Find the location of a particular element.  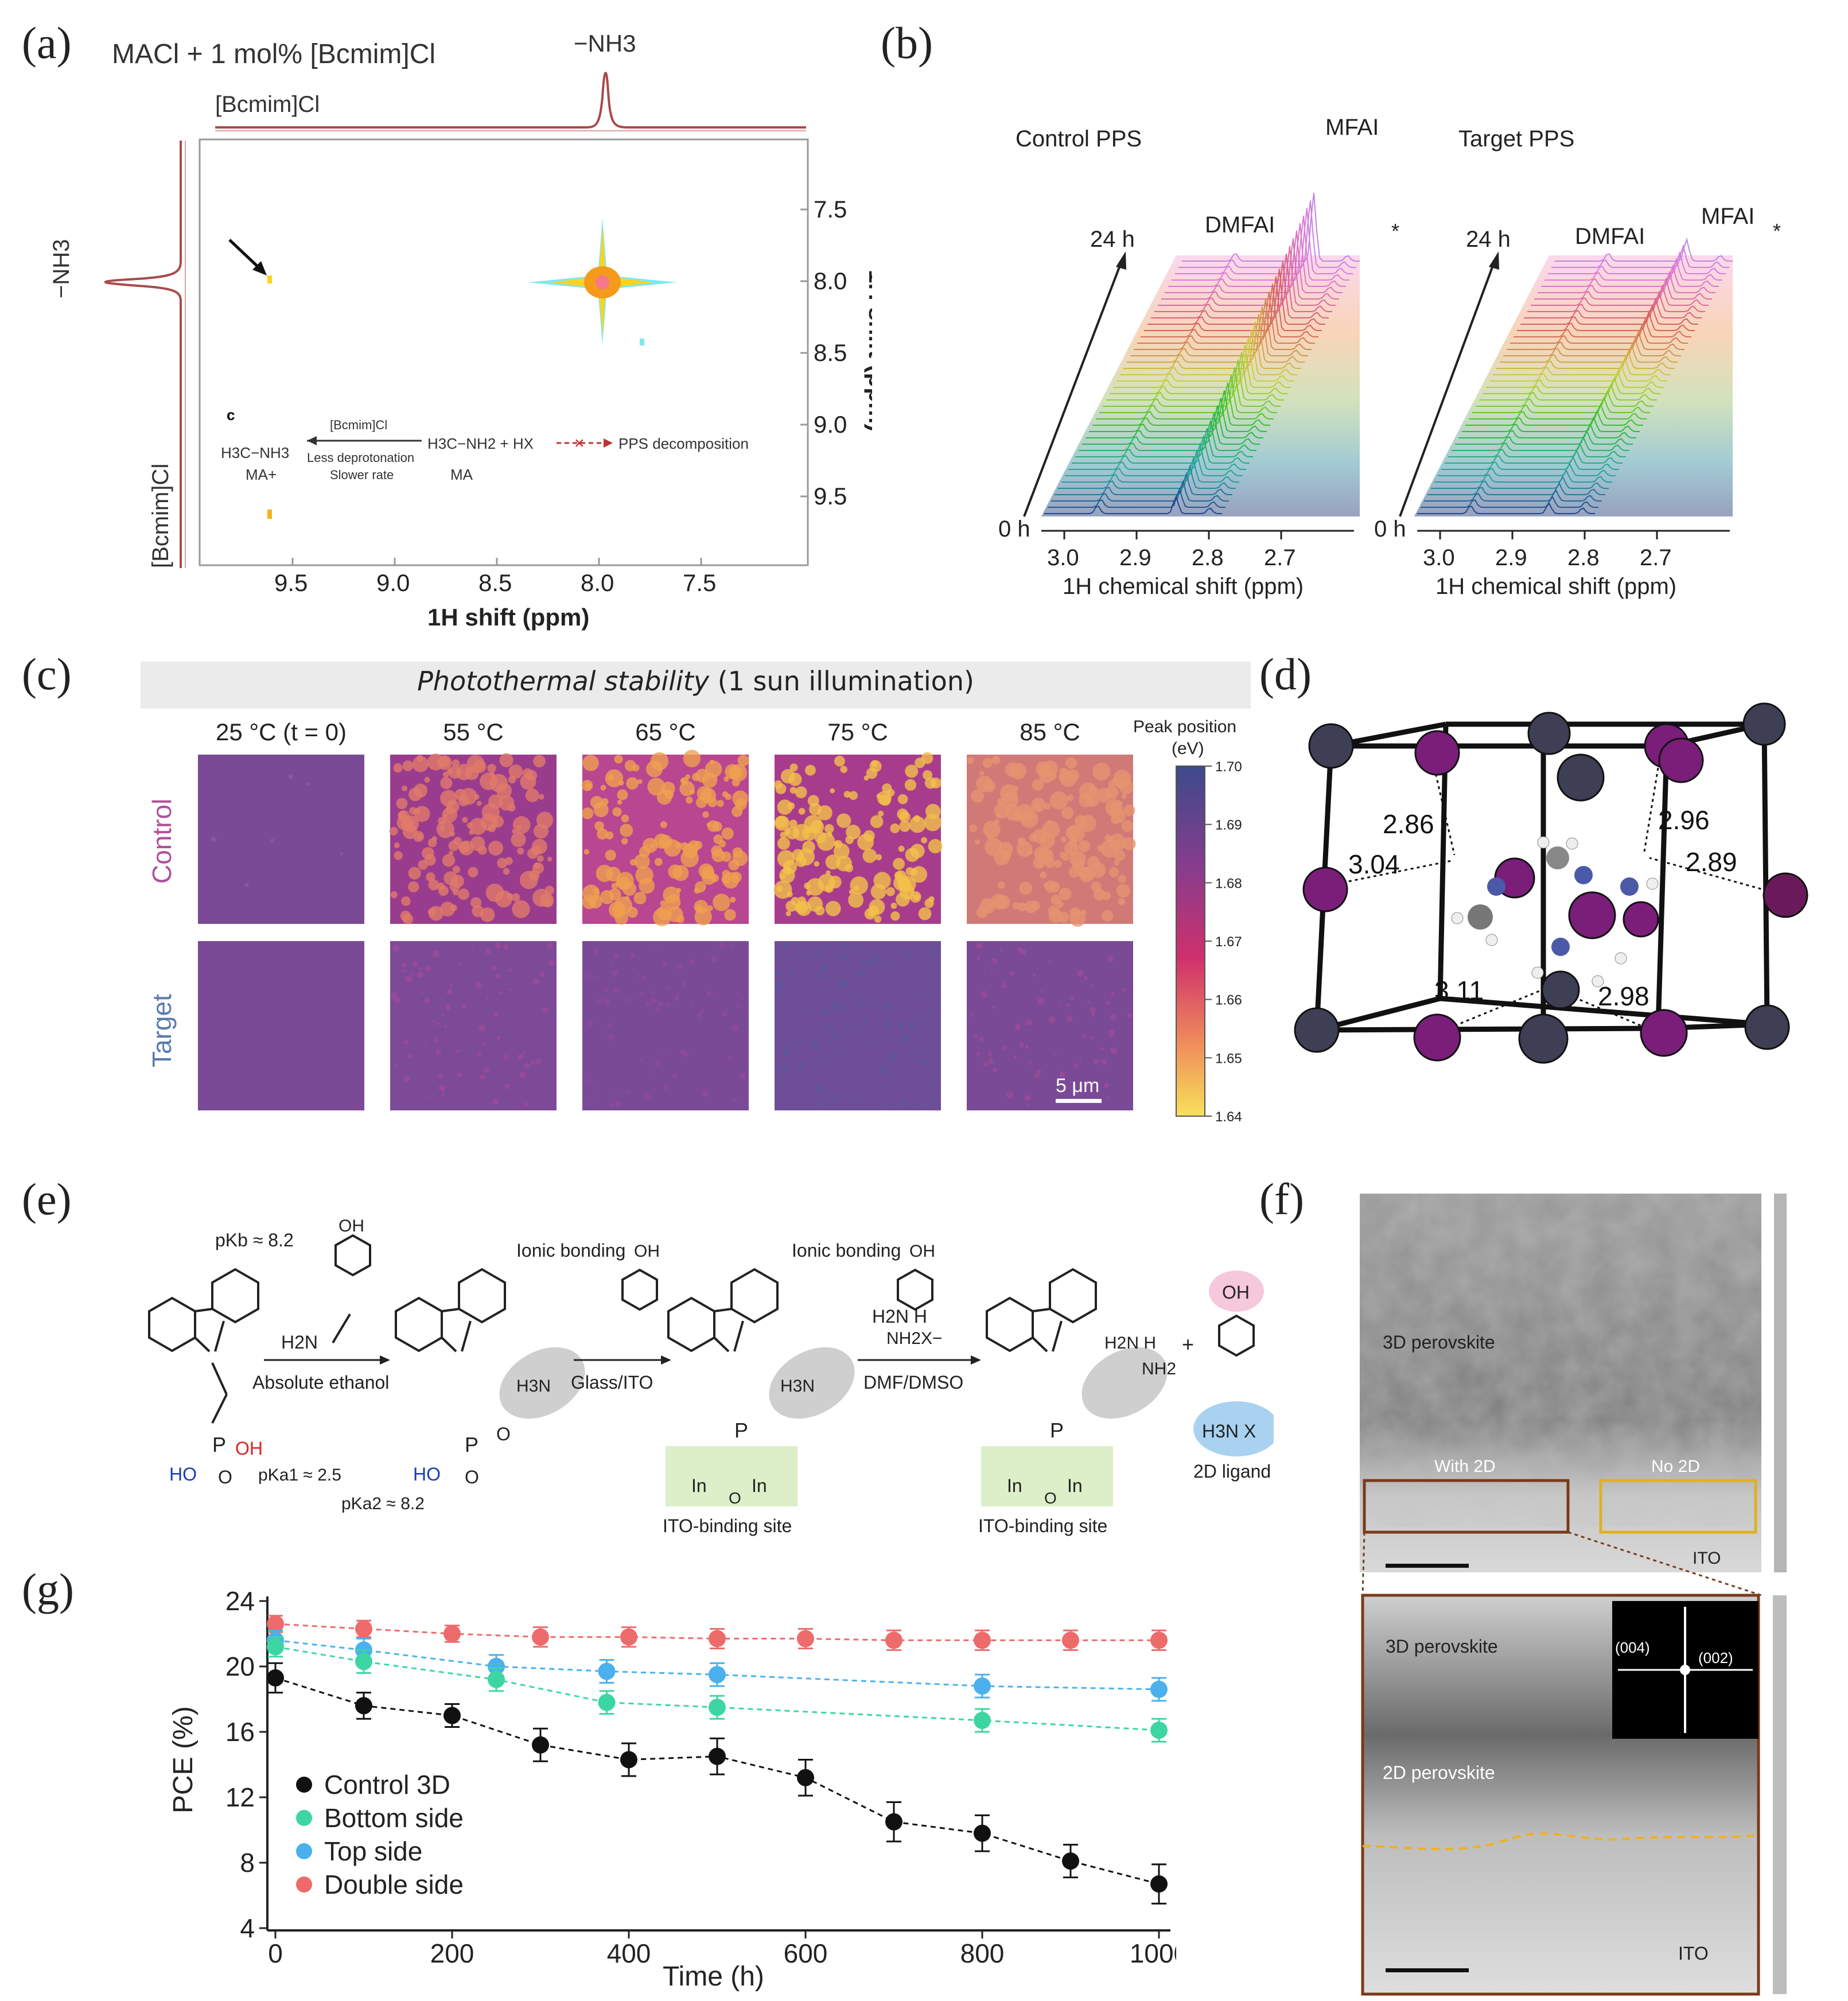

panel-label-f: (f) is located at coordinates (1282, 1199).